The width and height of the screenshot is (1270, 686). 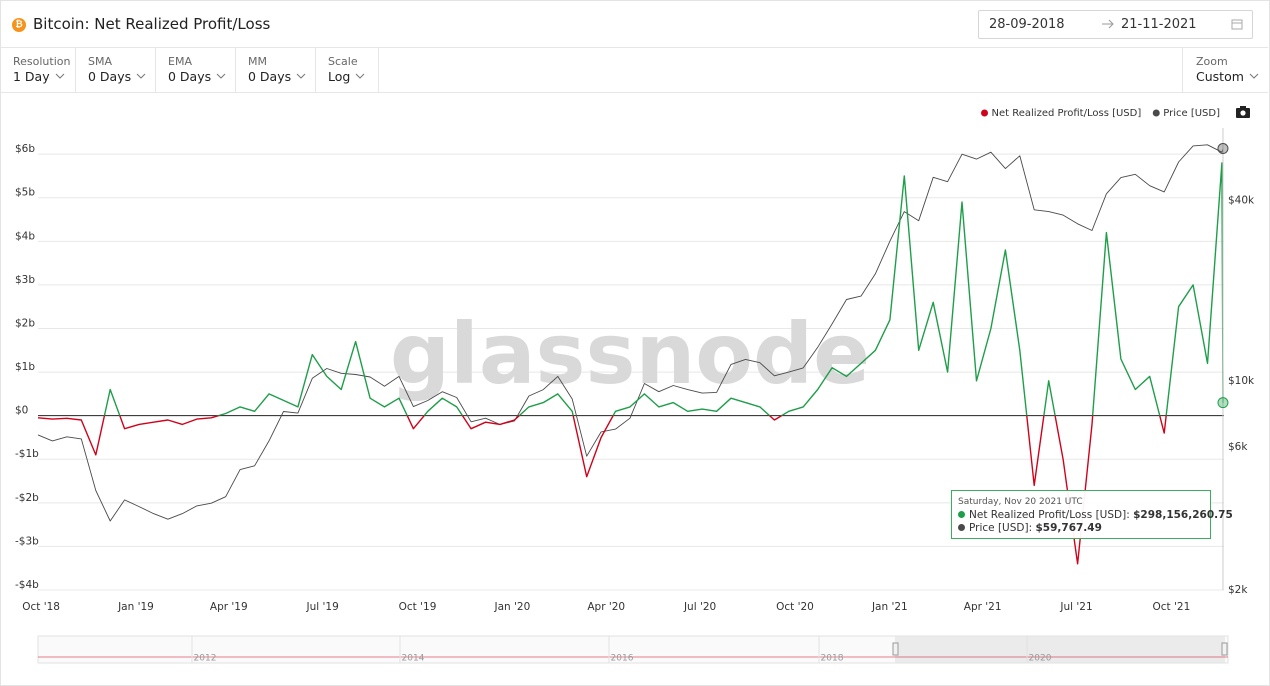 I want to click on y2-tick-label: $40k, so click(x=1241, y=201).